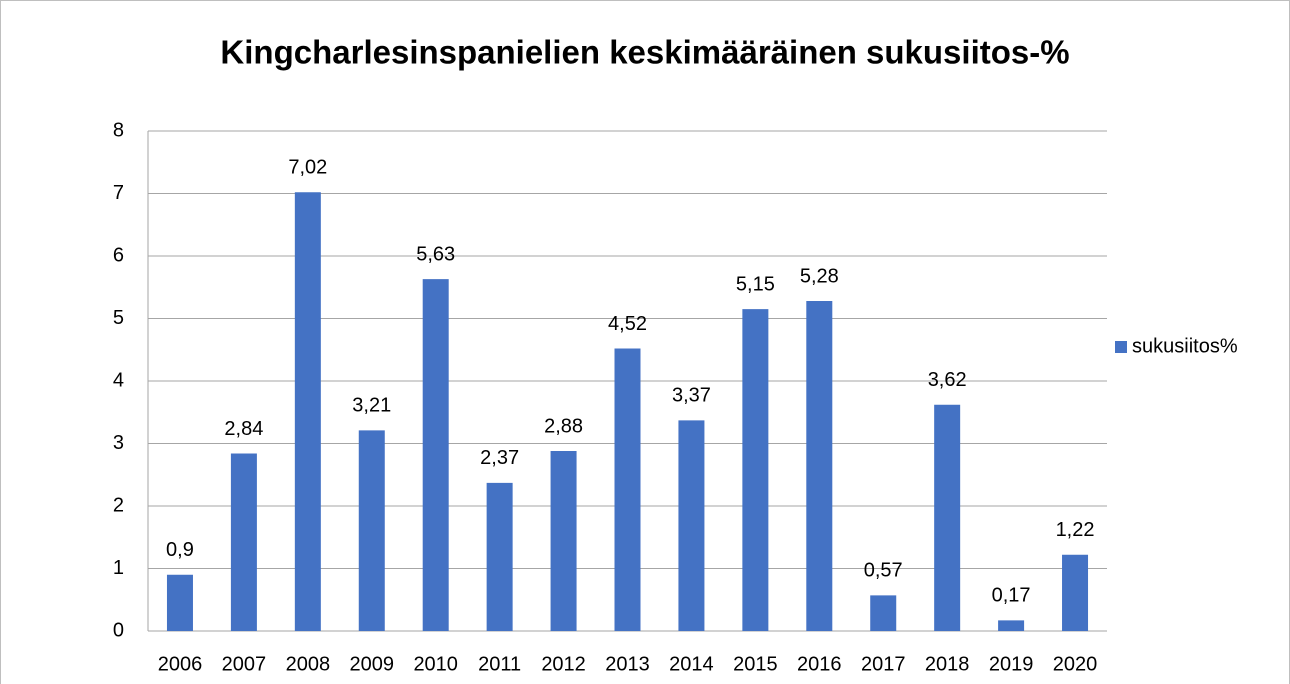  Describe the element at coordinates (118, 380) in the screenshot. I see `y-tick-label: 4` at that location.